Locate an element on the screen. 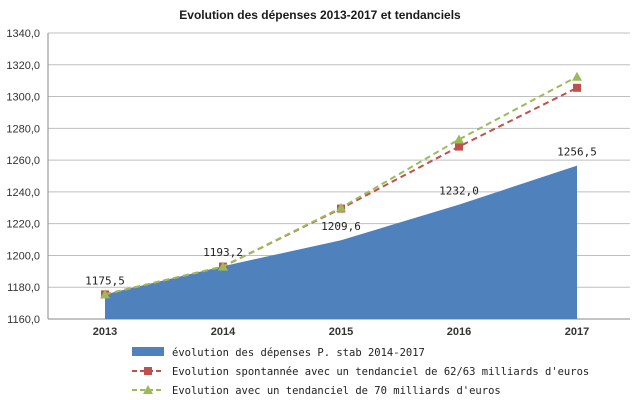  x-tick-label: 2015 is located at coordinates (341, 332).